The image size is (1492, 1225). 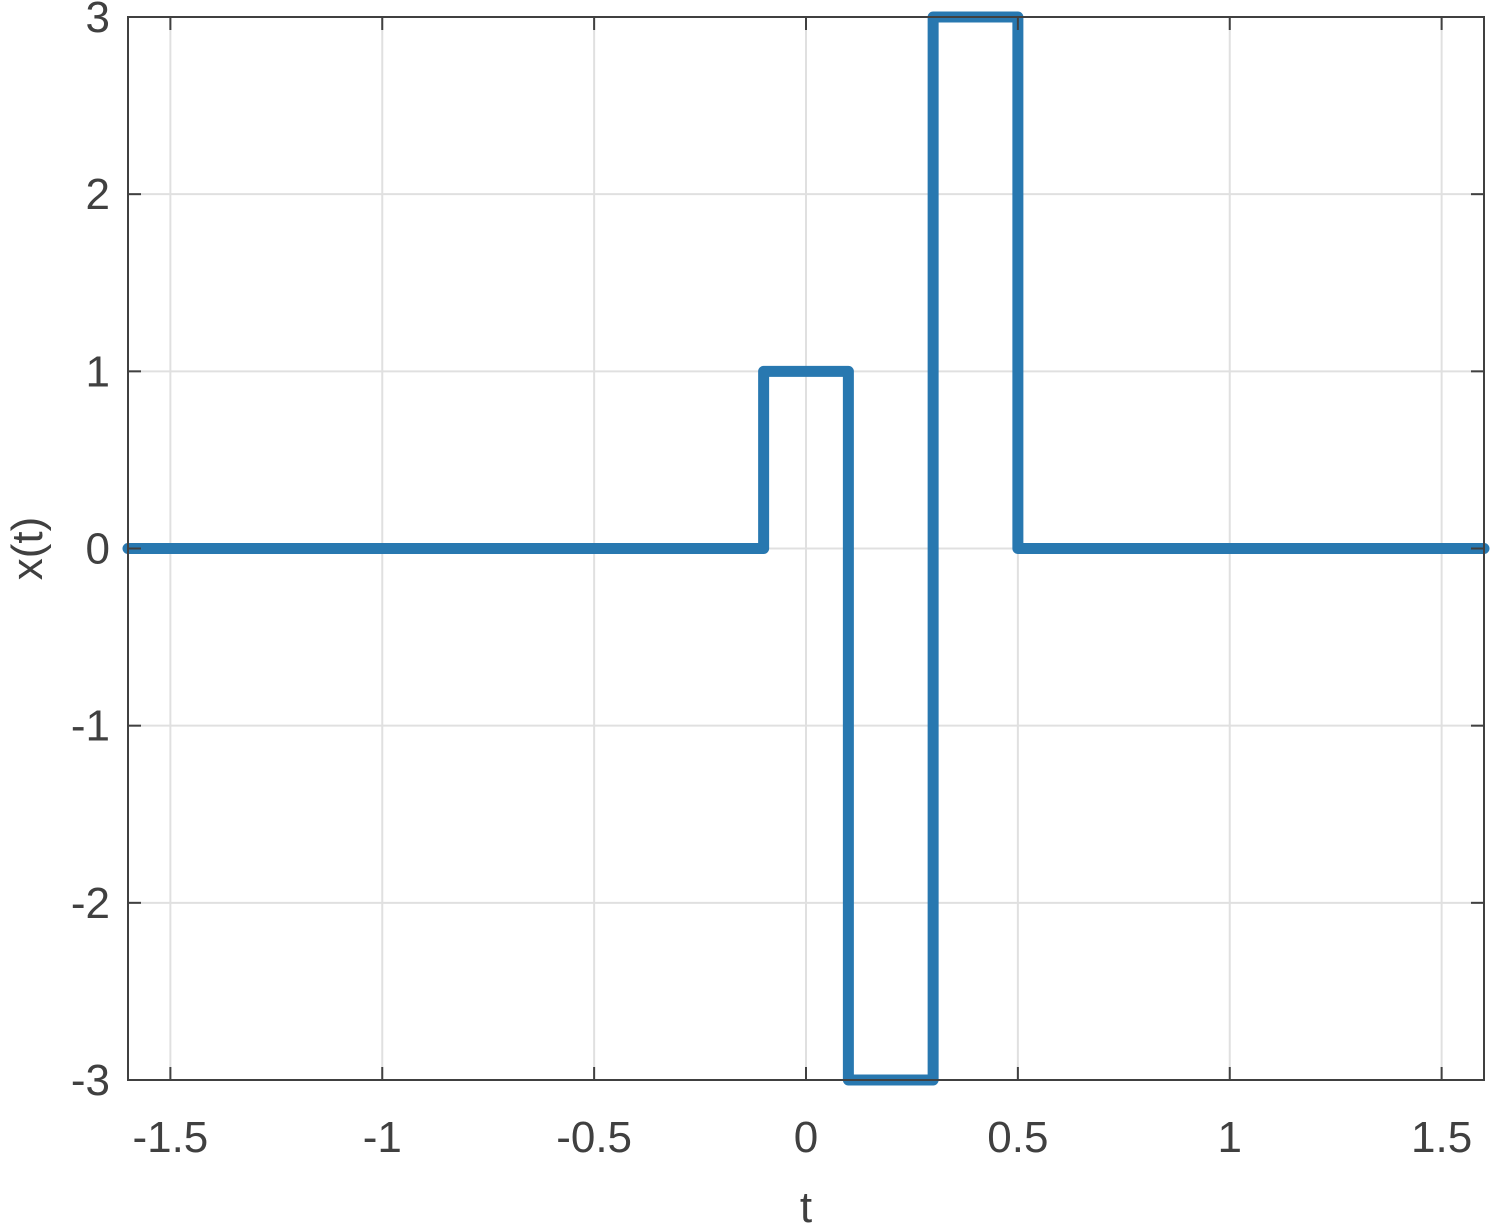 I want to click on y-tick-label: -1, so click(x=90, y=726).